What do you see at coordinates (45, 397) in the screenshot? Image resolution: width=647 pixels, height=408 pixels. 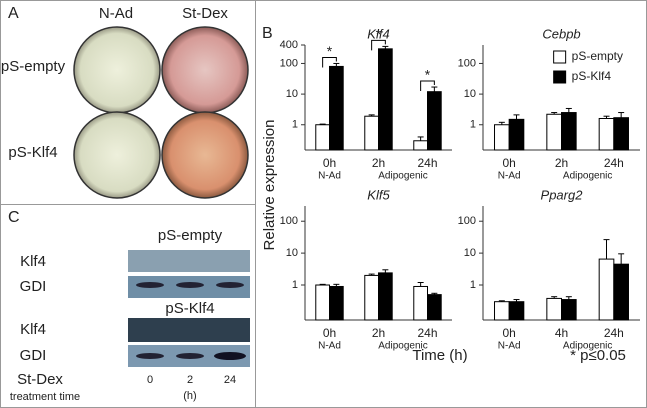 I see `treatment-sub: treatment time` at bounding box center [45, 397].